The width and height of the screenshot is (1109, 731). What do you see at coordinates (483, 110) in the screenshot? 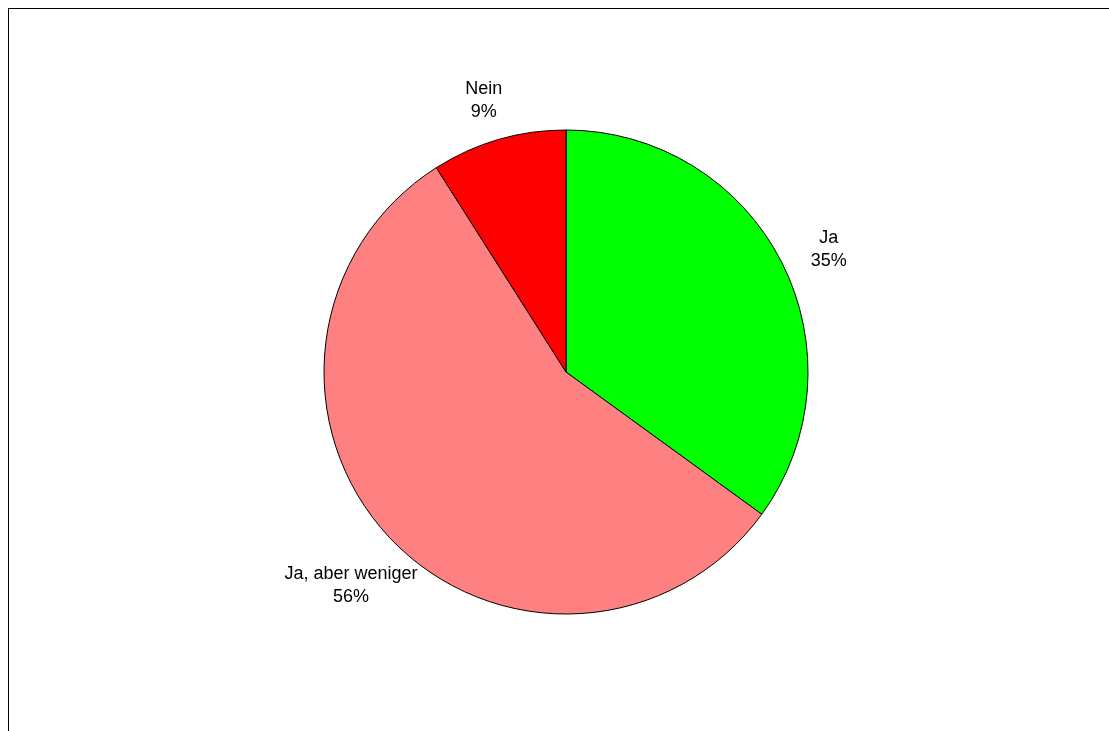
I see `data-label: 9%` at bounding box center [483, 110].